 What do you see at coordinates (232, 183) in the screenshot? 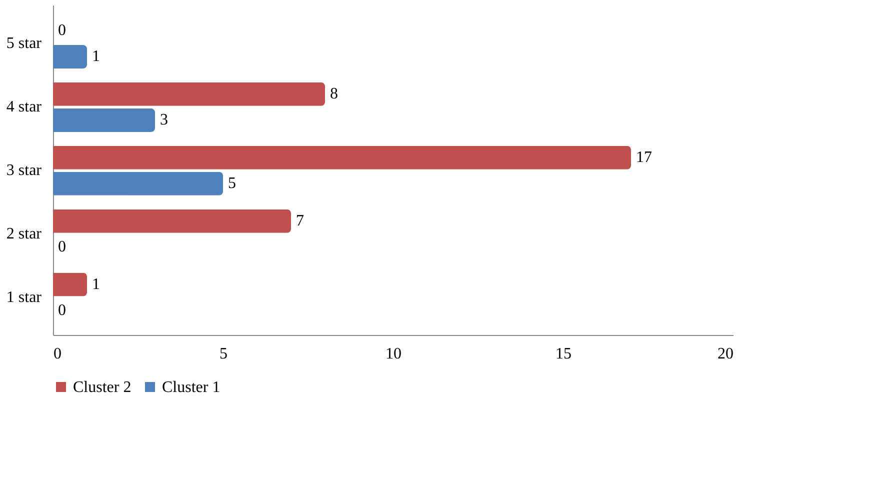
I see `data-label: 5` at bounding box center [232, 183].